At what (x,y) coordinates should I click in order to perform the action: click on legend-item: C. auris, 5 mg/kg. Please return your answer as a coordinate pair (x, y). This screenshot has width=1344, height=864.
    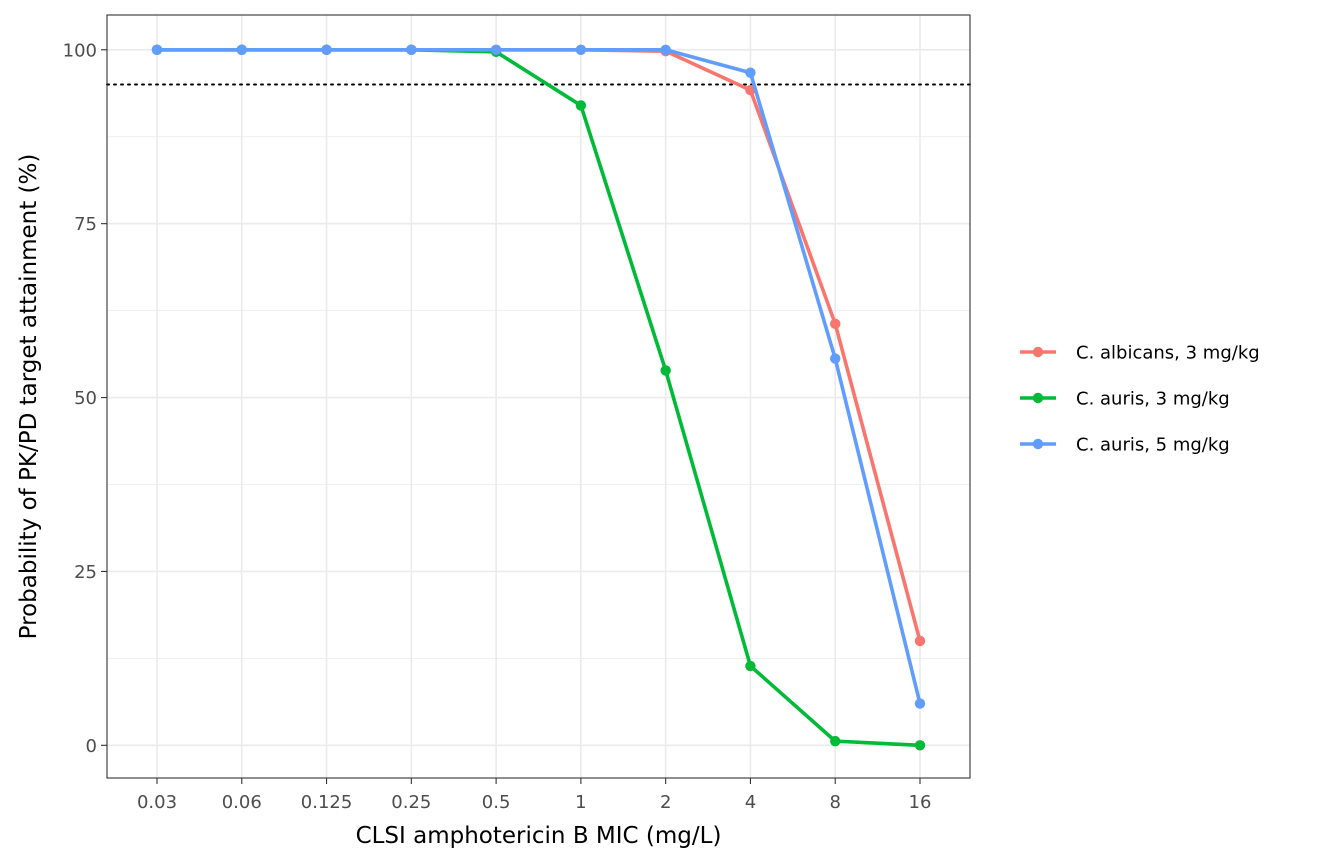
    Looking at the image, I should click on (1125, 445).